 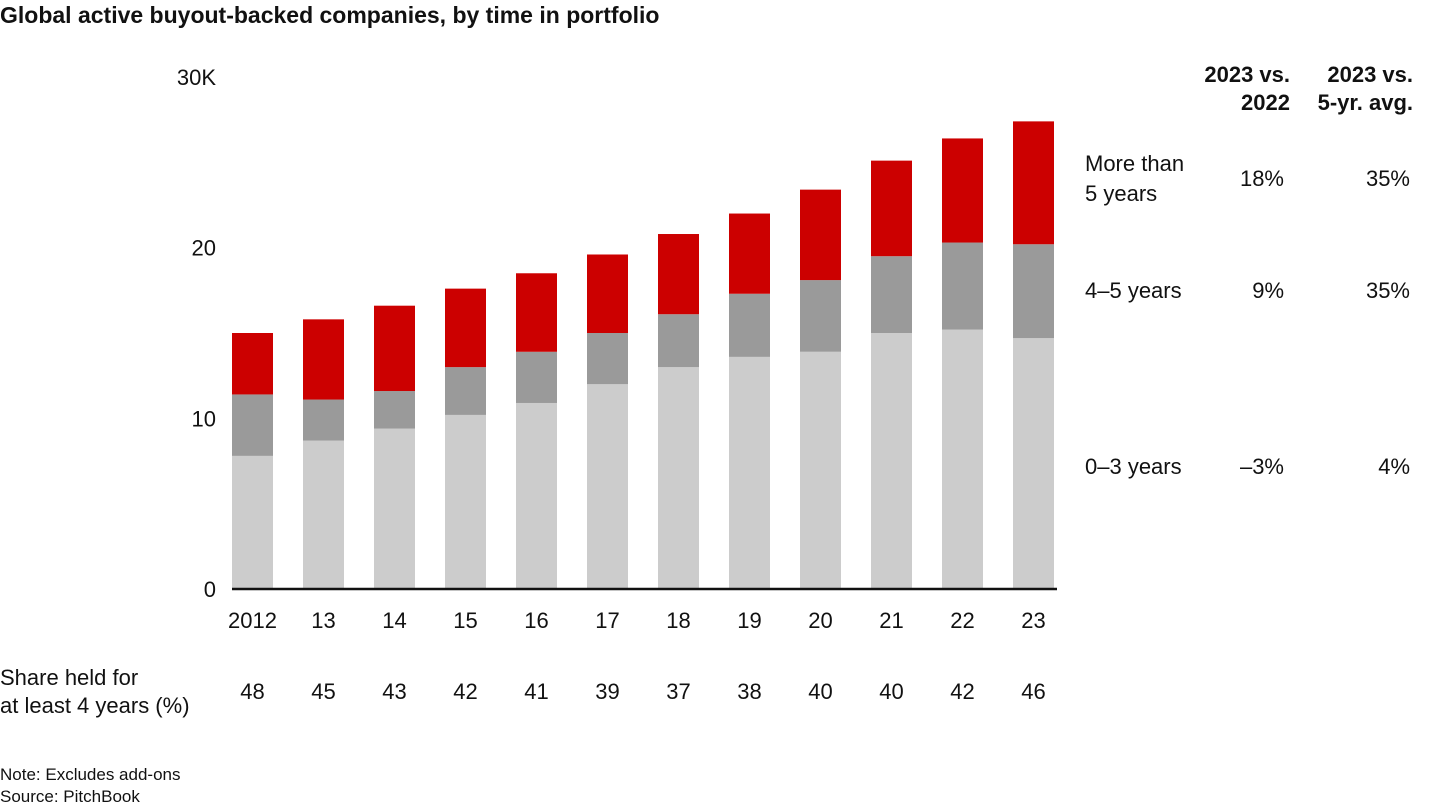 What do you see at coordinates (69, 677) in the screenshot?
I see `share-label-line1: Share held for` at bounding box center [69, 677].